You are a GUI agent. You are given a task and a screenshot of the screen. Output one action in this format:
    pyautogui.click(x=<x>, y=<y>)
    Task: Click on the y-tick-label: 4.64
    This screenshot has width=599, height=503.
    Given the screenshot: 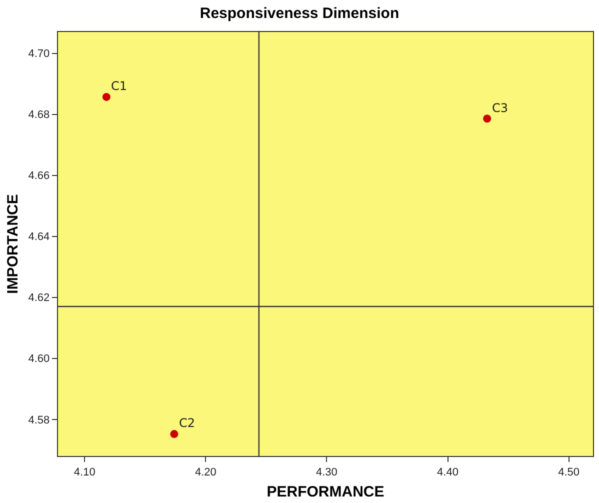 What is the action you would take?
    pyautogui.click(x=39, y=237)
    